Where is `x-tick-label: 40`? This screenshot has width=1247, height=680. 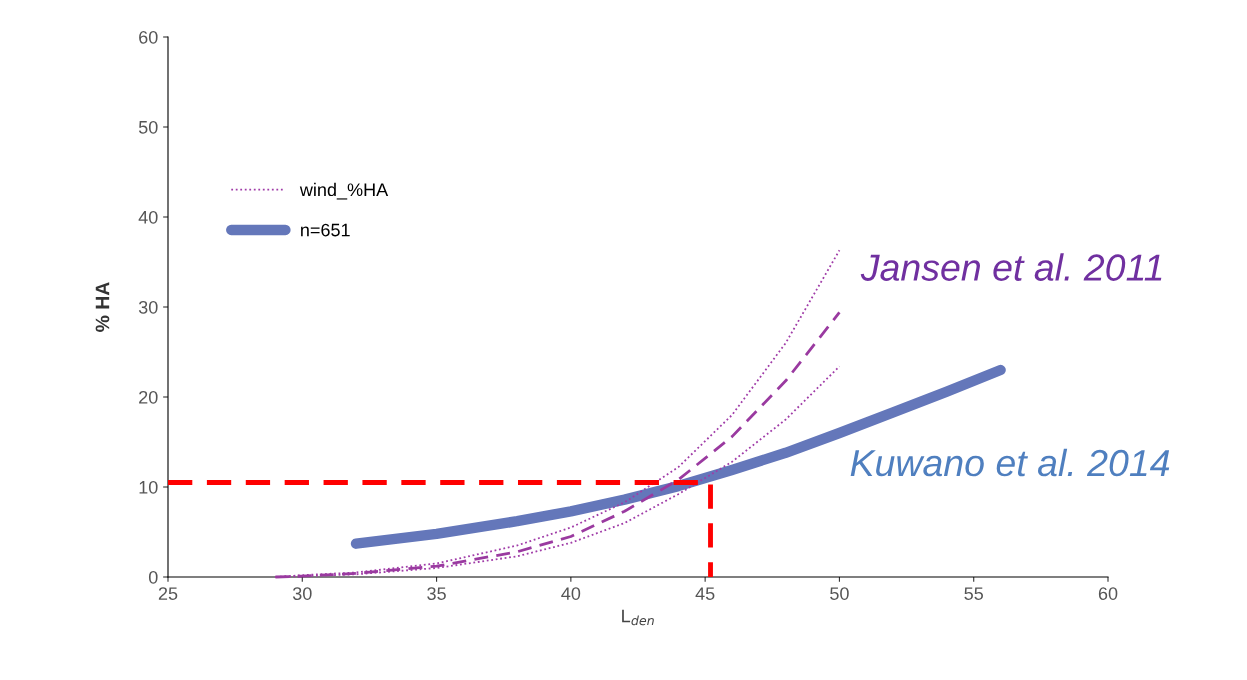
x-tick-label: 40 is located at coordinates (571, 593).